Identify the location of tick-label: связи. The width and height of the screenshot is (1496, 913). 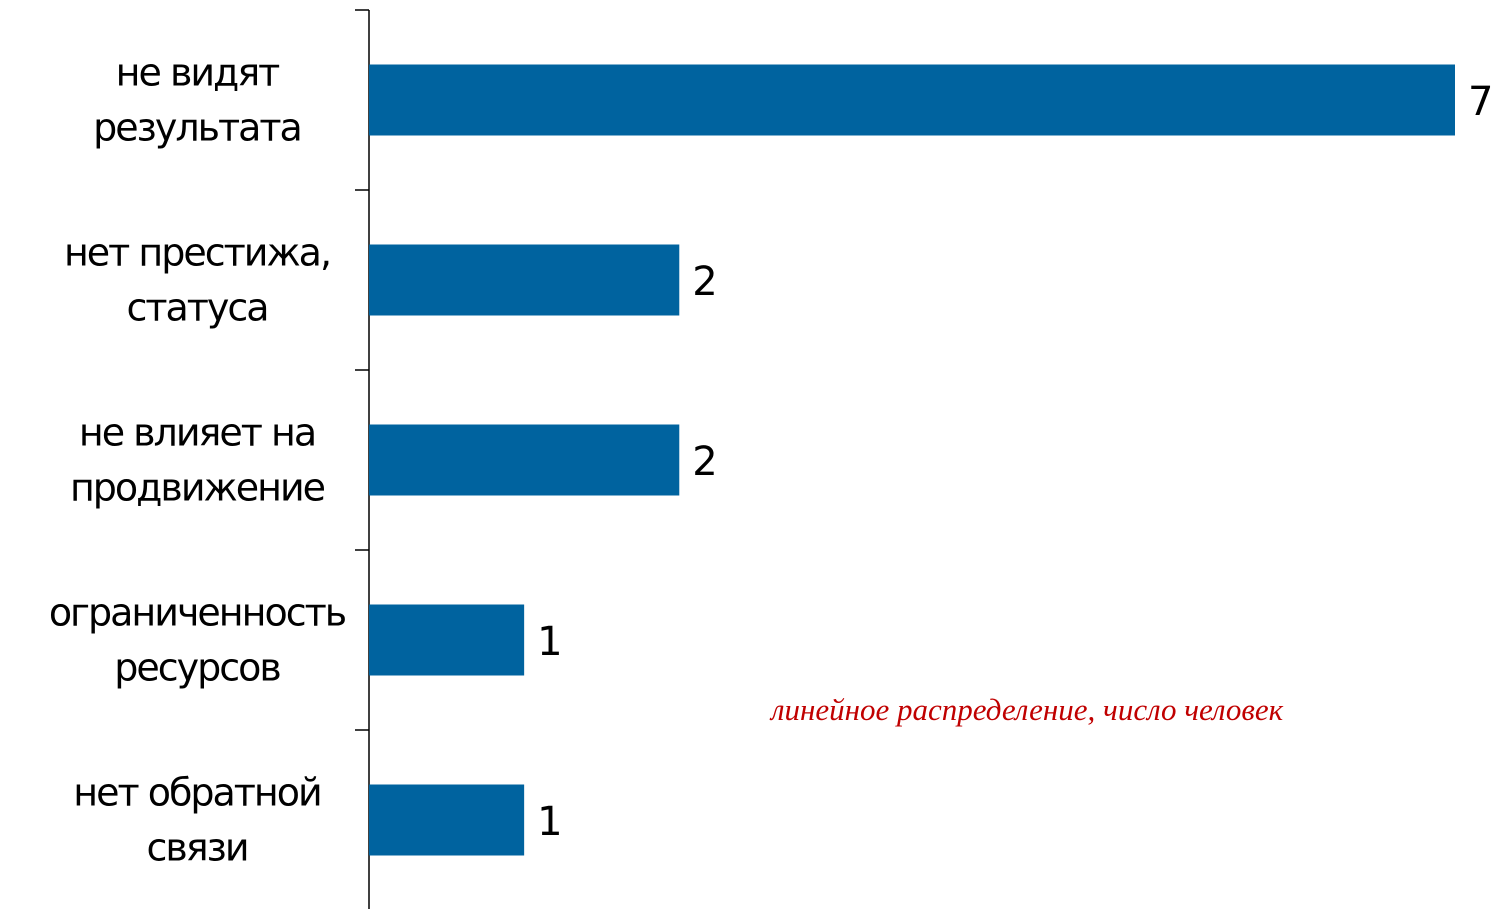
(196, 848).